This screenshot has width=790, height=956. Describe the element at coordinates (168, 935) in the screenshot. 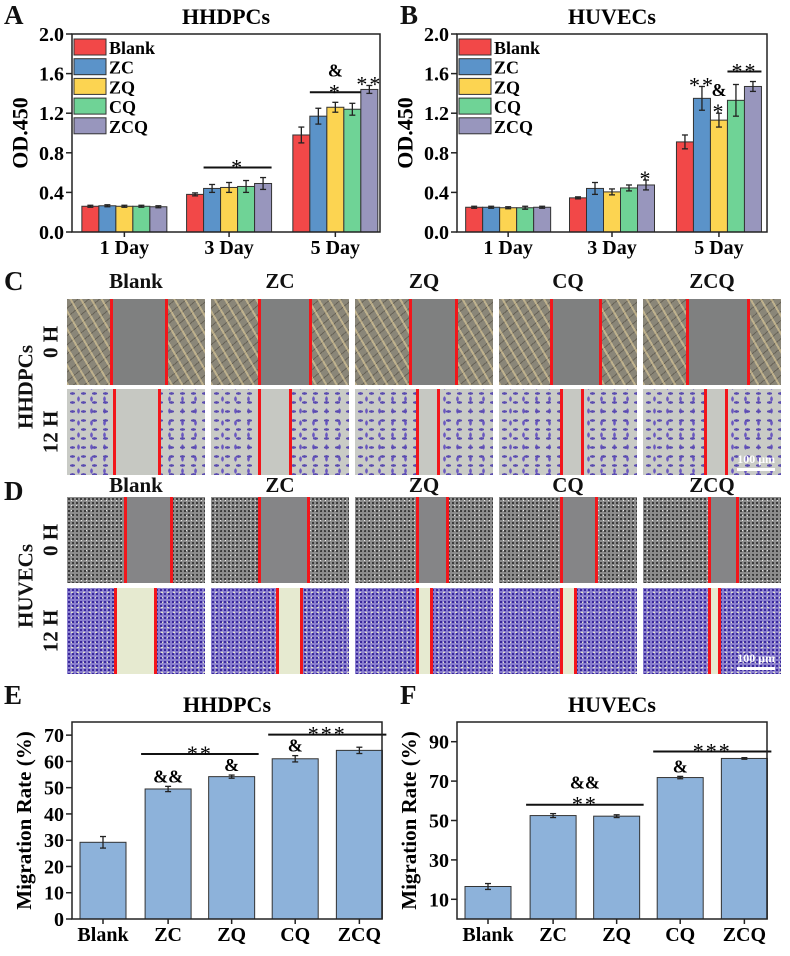

I see `x-tick-label: ZC` at that location.